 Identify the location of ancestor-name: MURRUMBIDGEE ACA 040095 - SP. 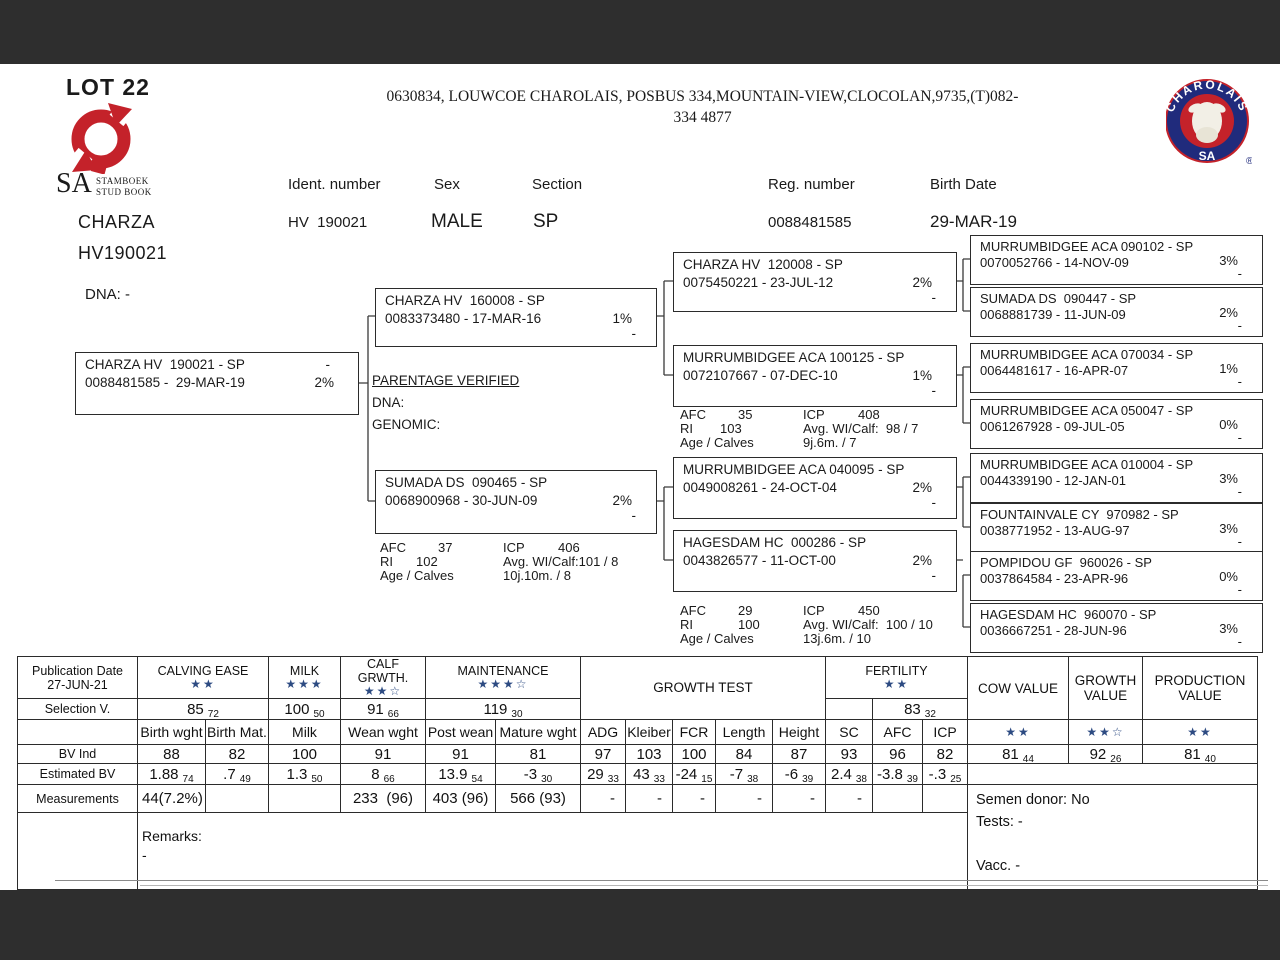
(794, 469).